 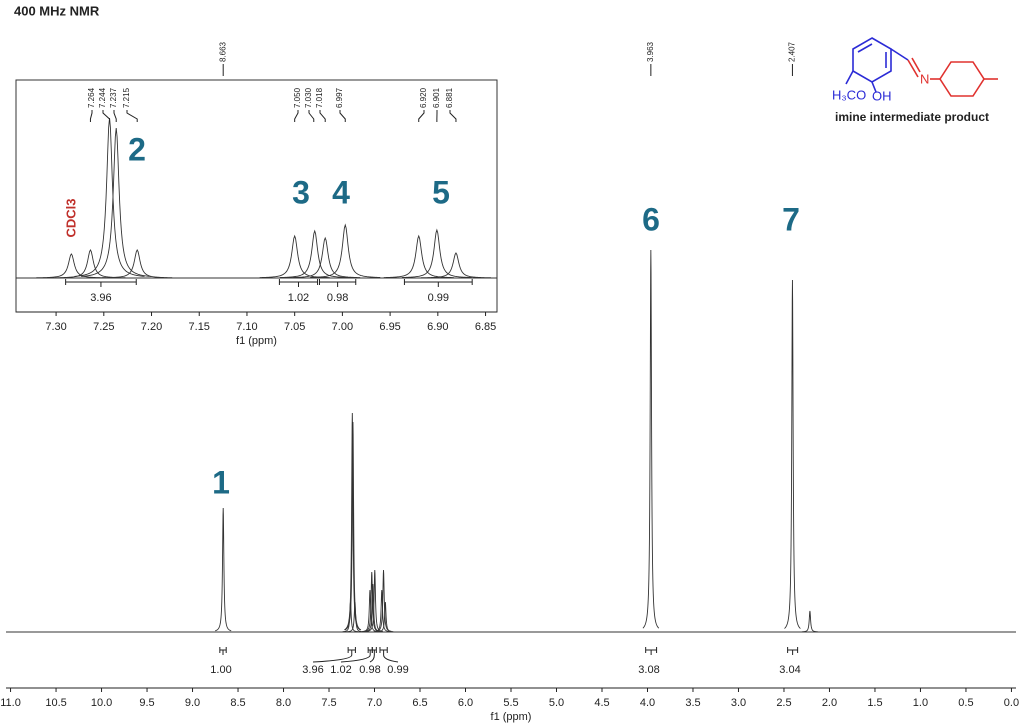 I want to click on peak-label: 7.264, so click(x=91, y=97).